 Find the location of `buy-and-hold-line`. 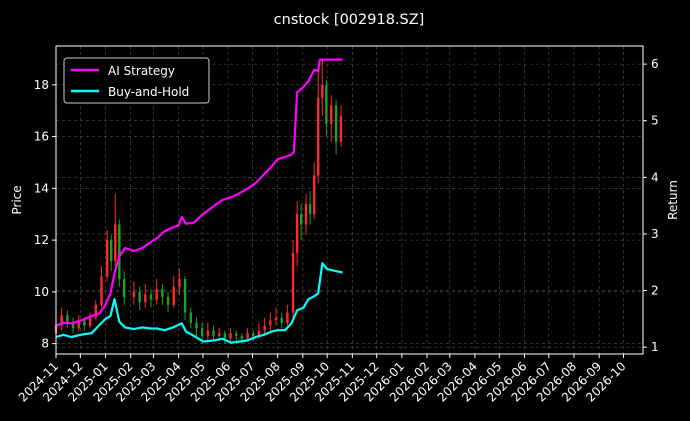

buy-and-hold-line is located at coordinates (199, 303).